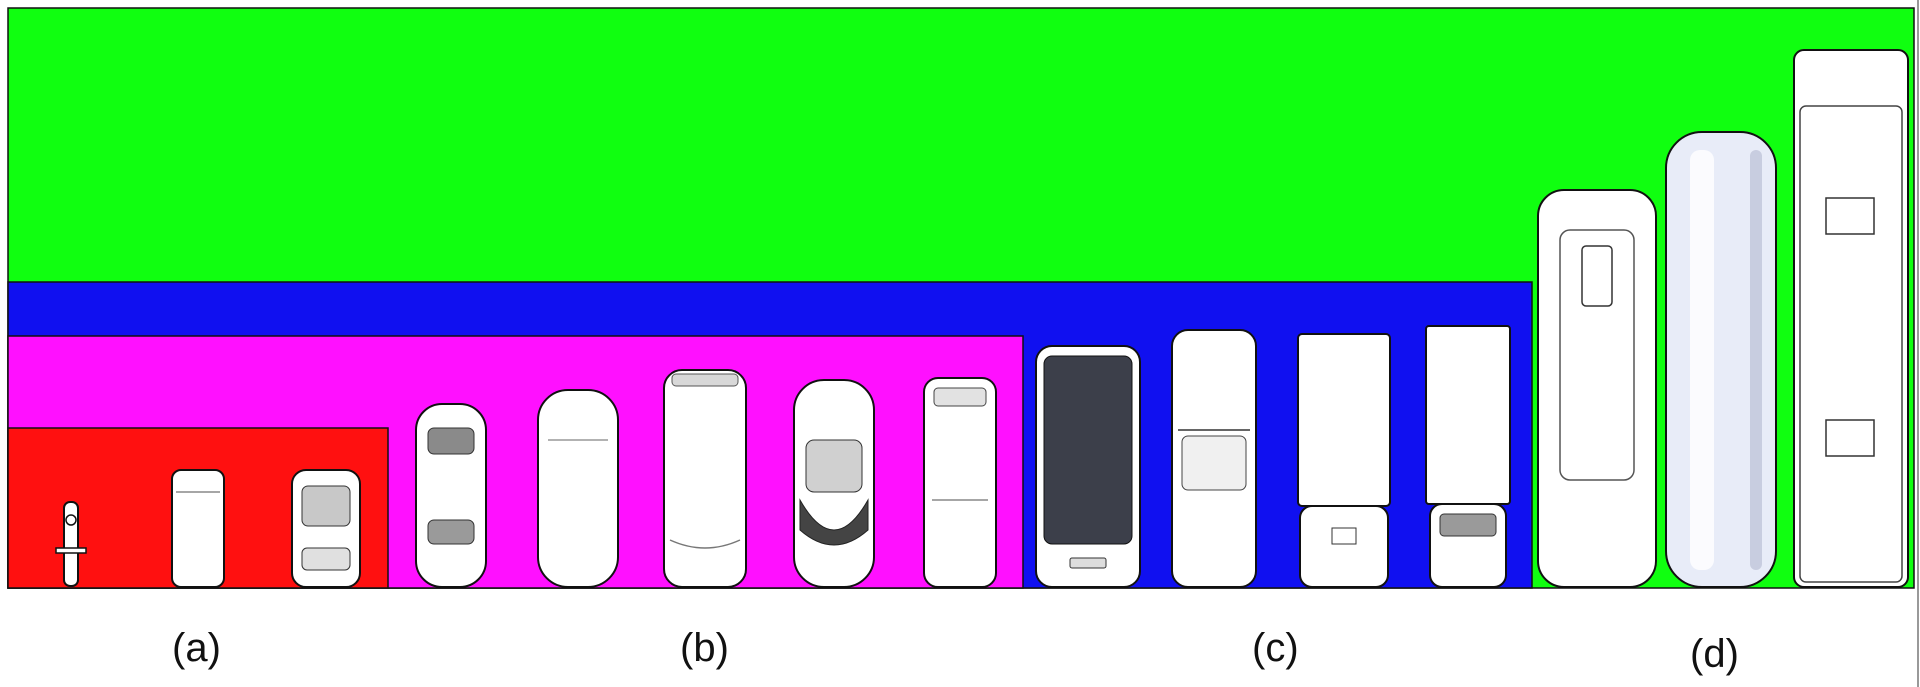 This screenshot has height=687, width=1920. Describe the element at coordinates (198, 528) in the screenshot. I see `small-van-icon` at that location.